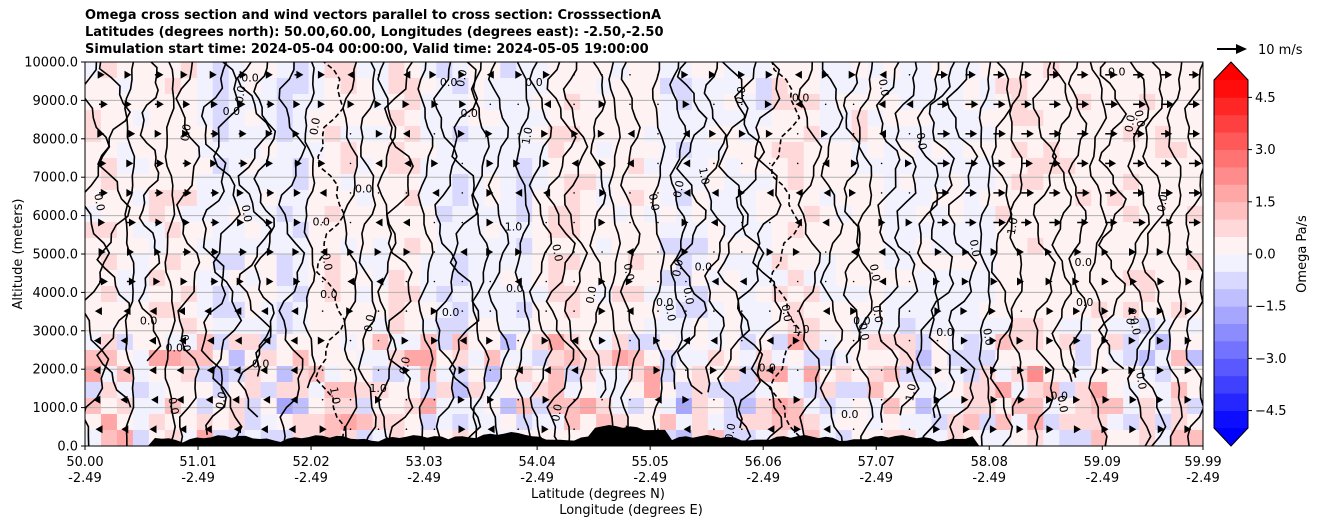 The image size is (1320, 526). What do you see at coordinates (1271, 411) in the screenshot?
I see `colorbar-tick-label: −4.5` at bounding box center [1271, 411].